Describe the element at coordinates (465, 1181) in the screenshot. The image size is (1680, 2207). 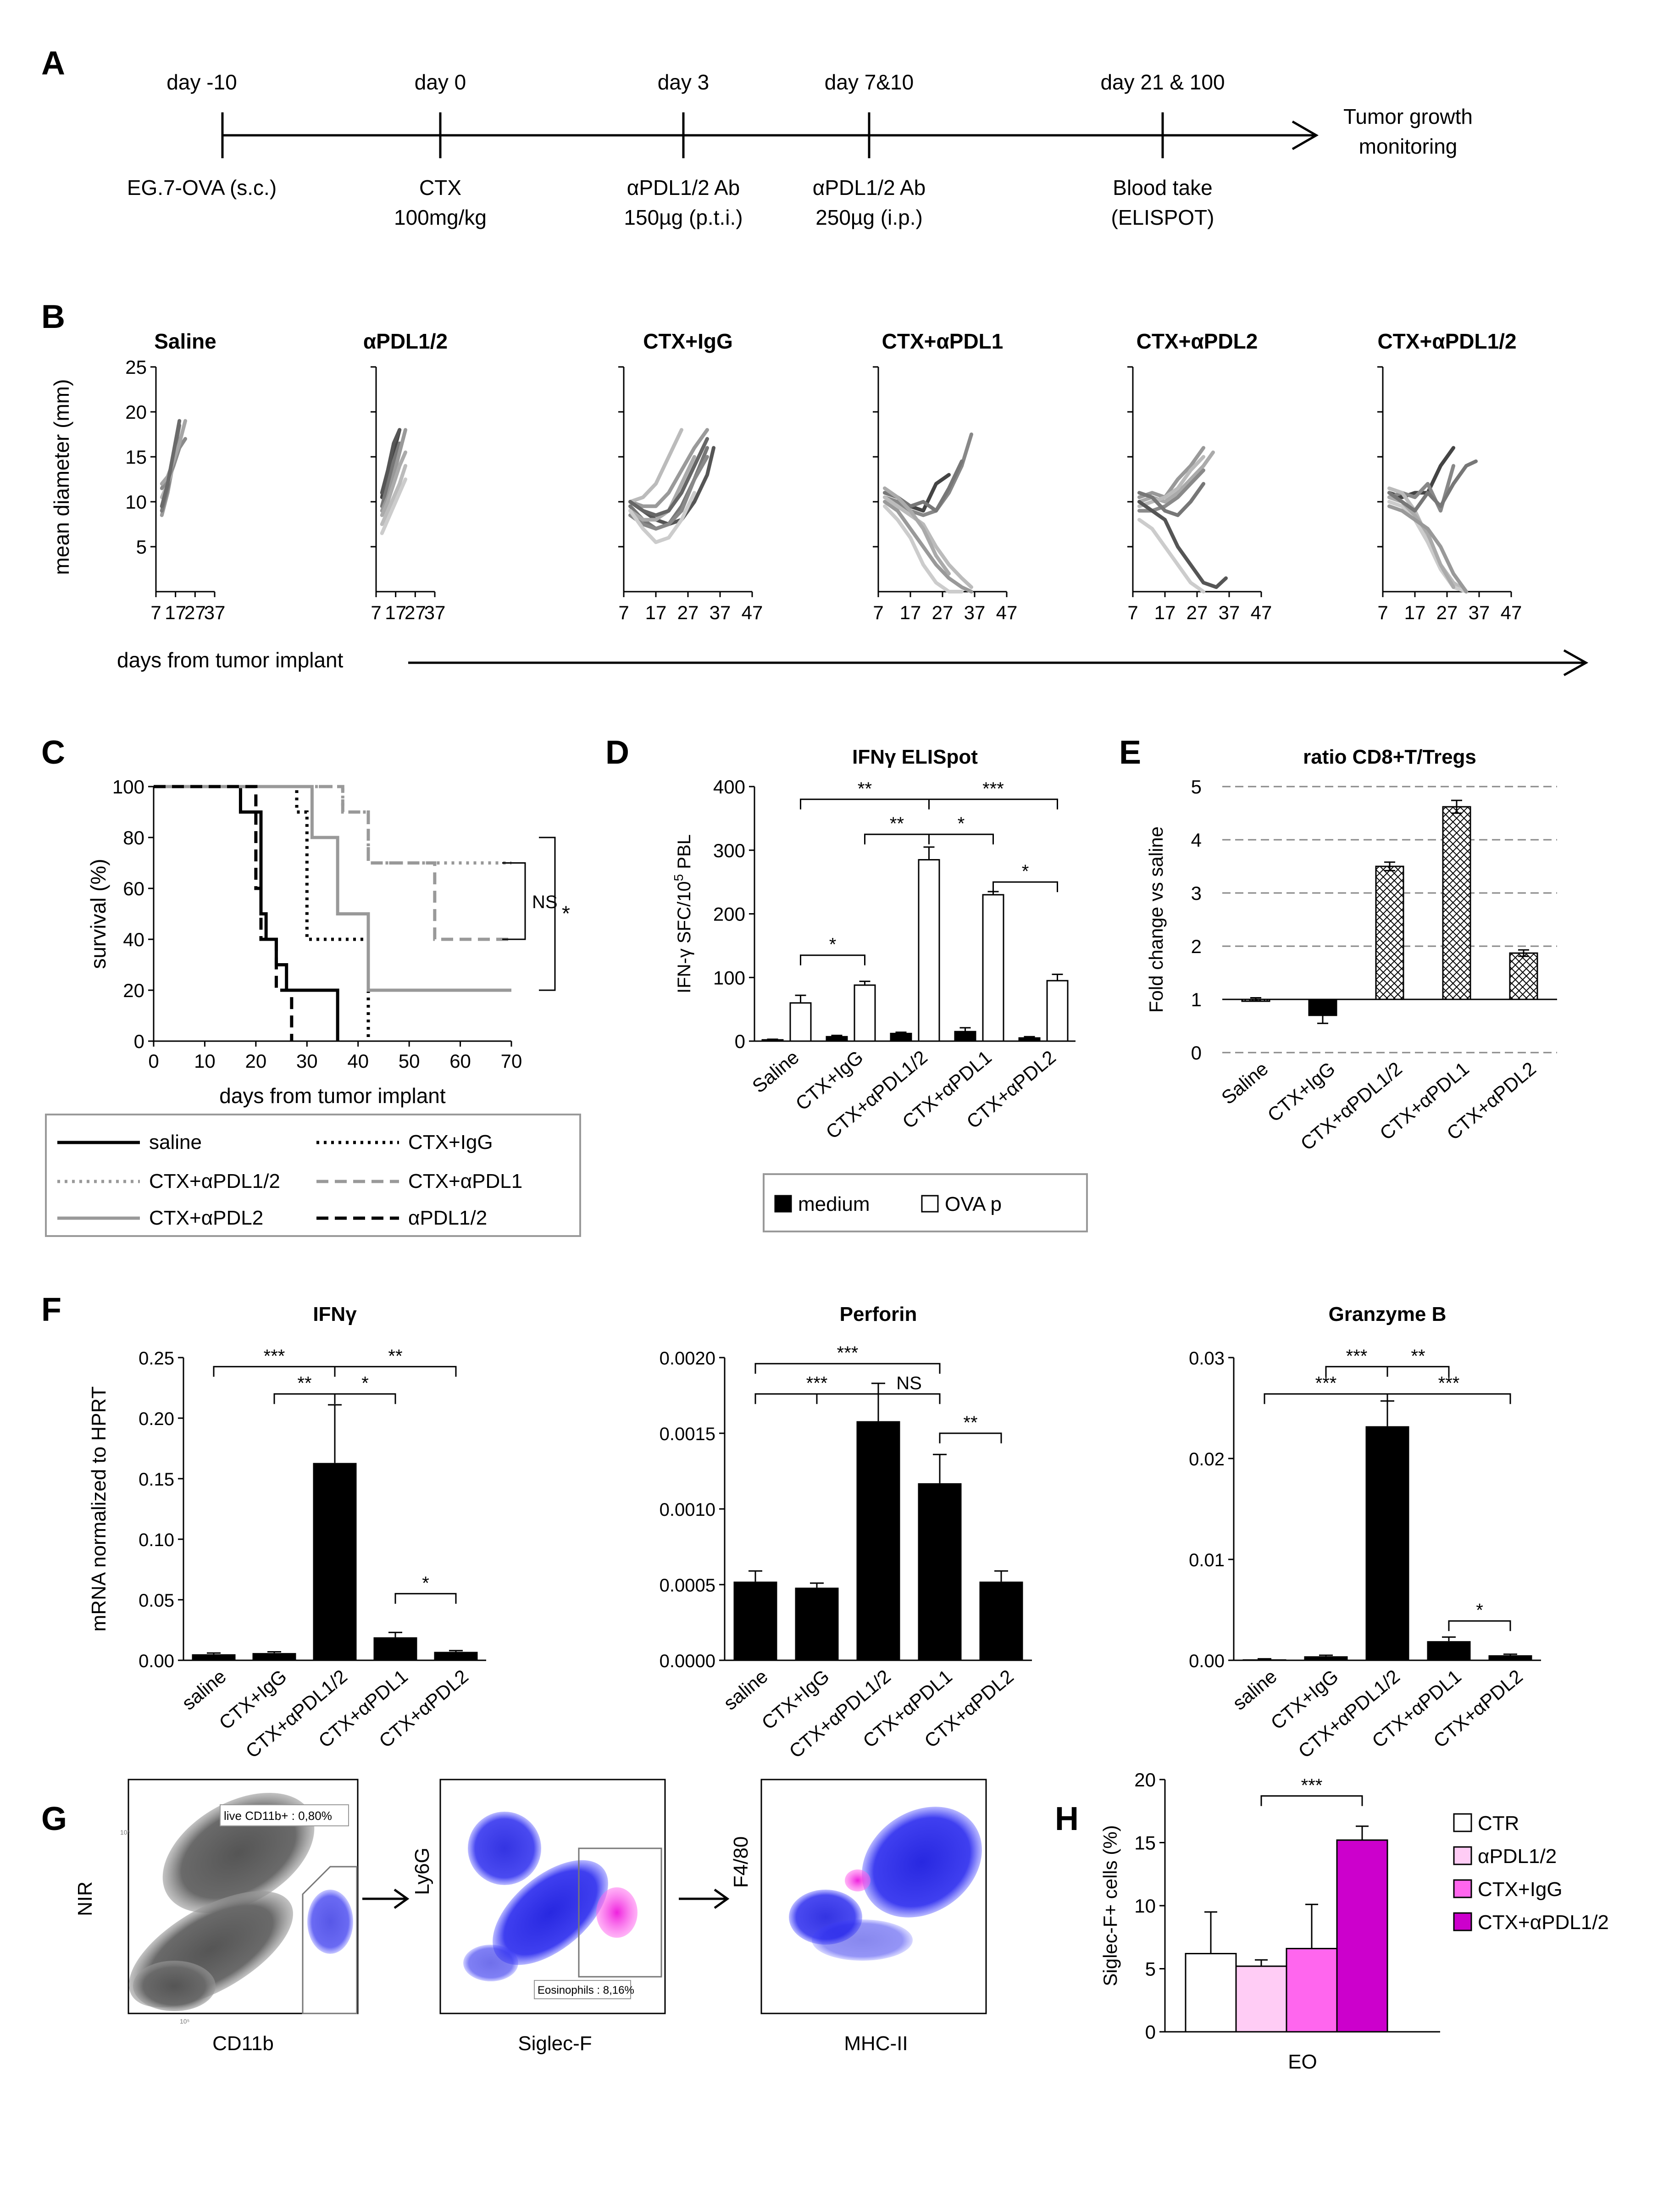
I see `legend-label: CTX+αPDL1` at that location.